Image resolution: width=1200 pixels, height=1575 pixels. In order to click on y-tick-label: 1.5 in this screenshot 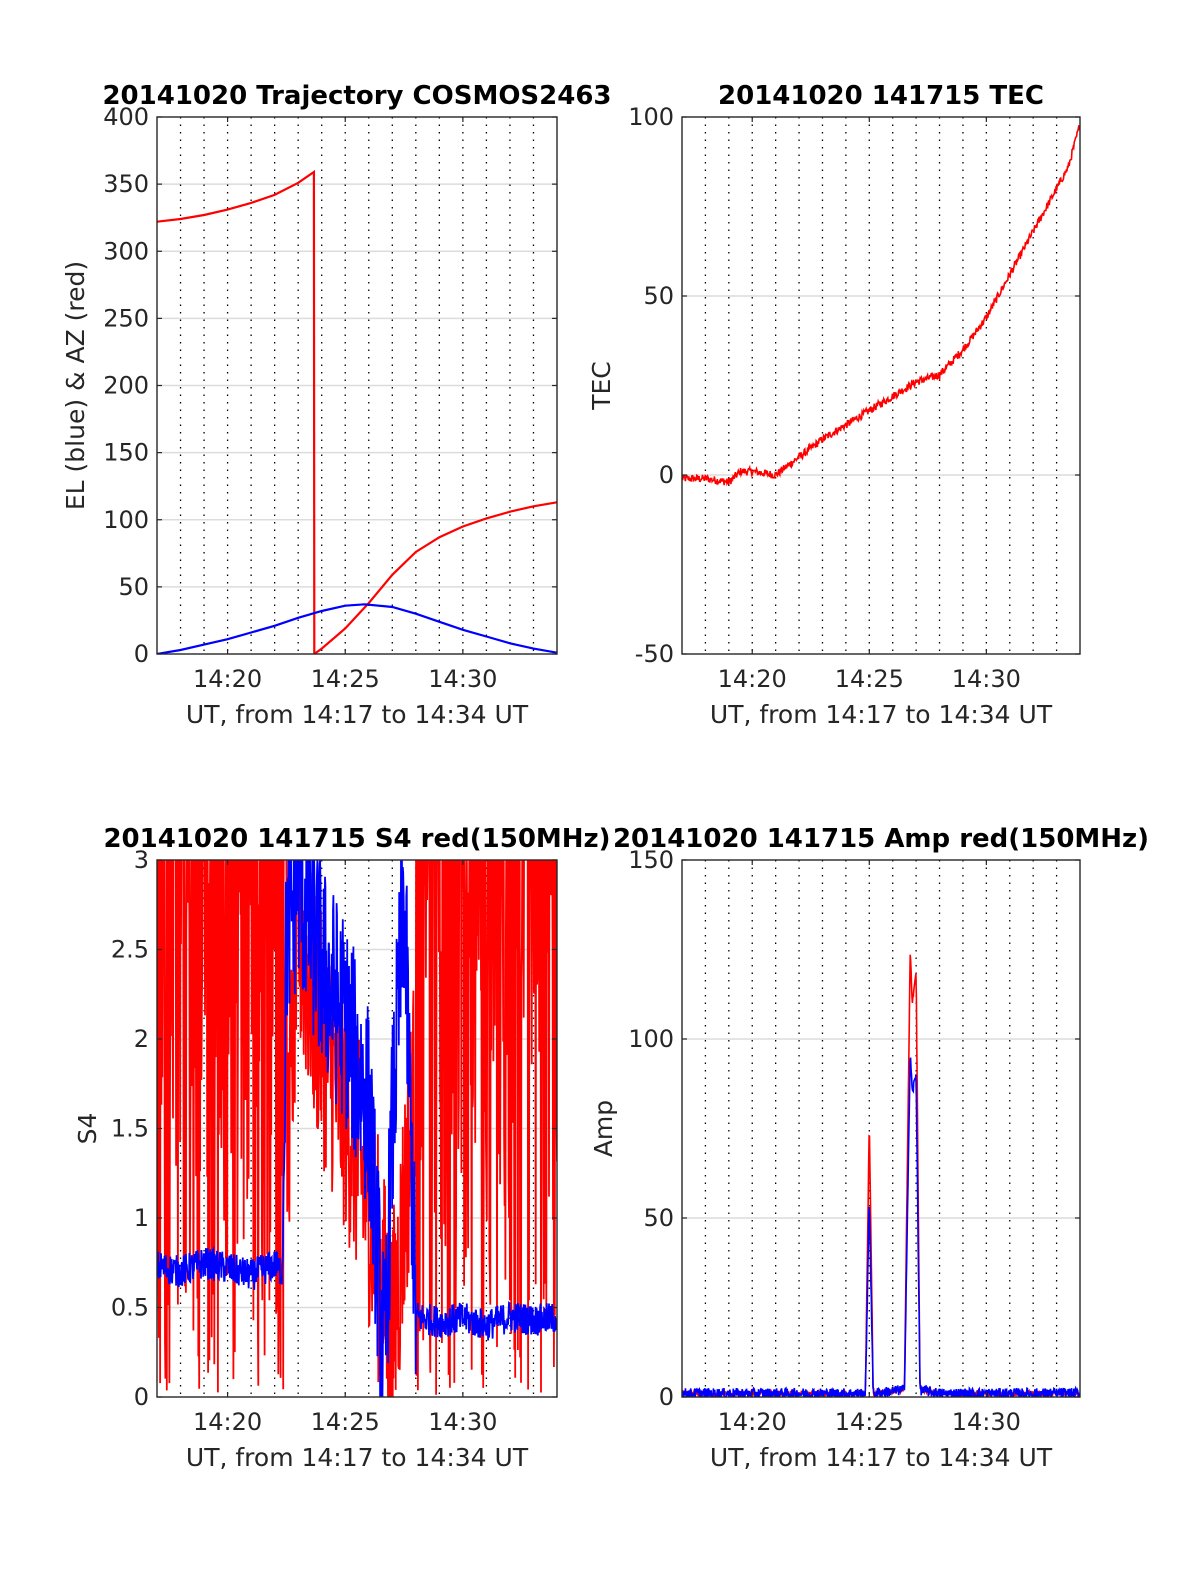, I will do `click(130, 1129)`.